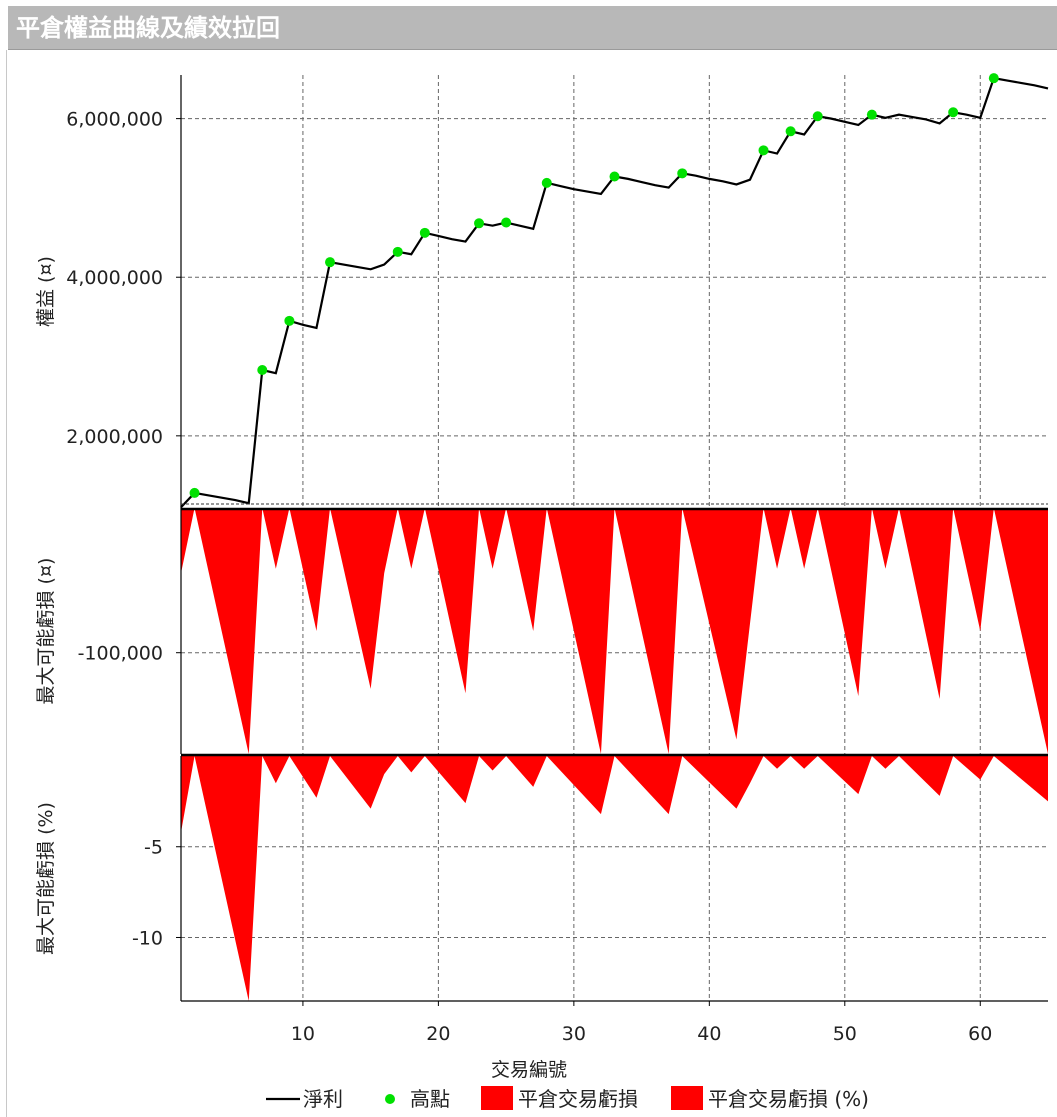 Image resolution: width=1057 pixels, height=1117 pixels. What do you see at coordinates (532, 28) in the screenshot?
I see `chart-title-bar: 平倉權益曲線及績效拉回` at bounding box center [532, 28].